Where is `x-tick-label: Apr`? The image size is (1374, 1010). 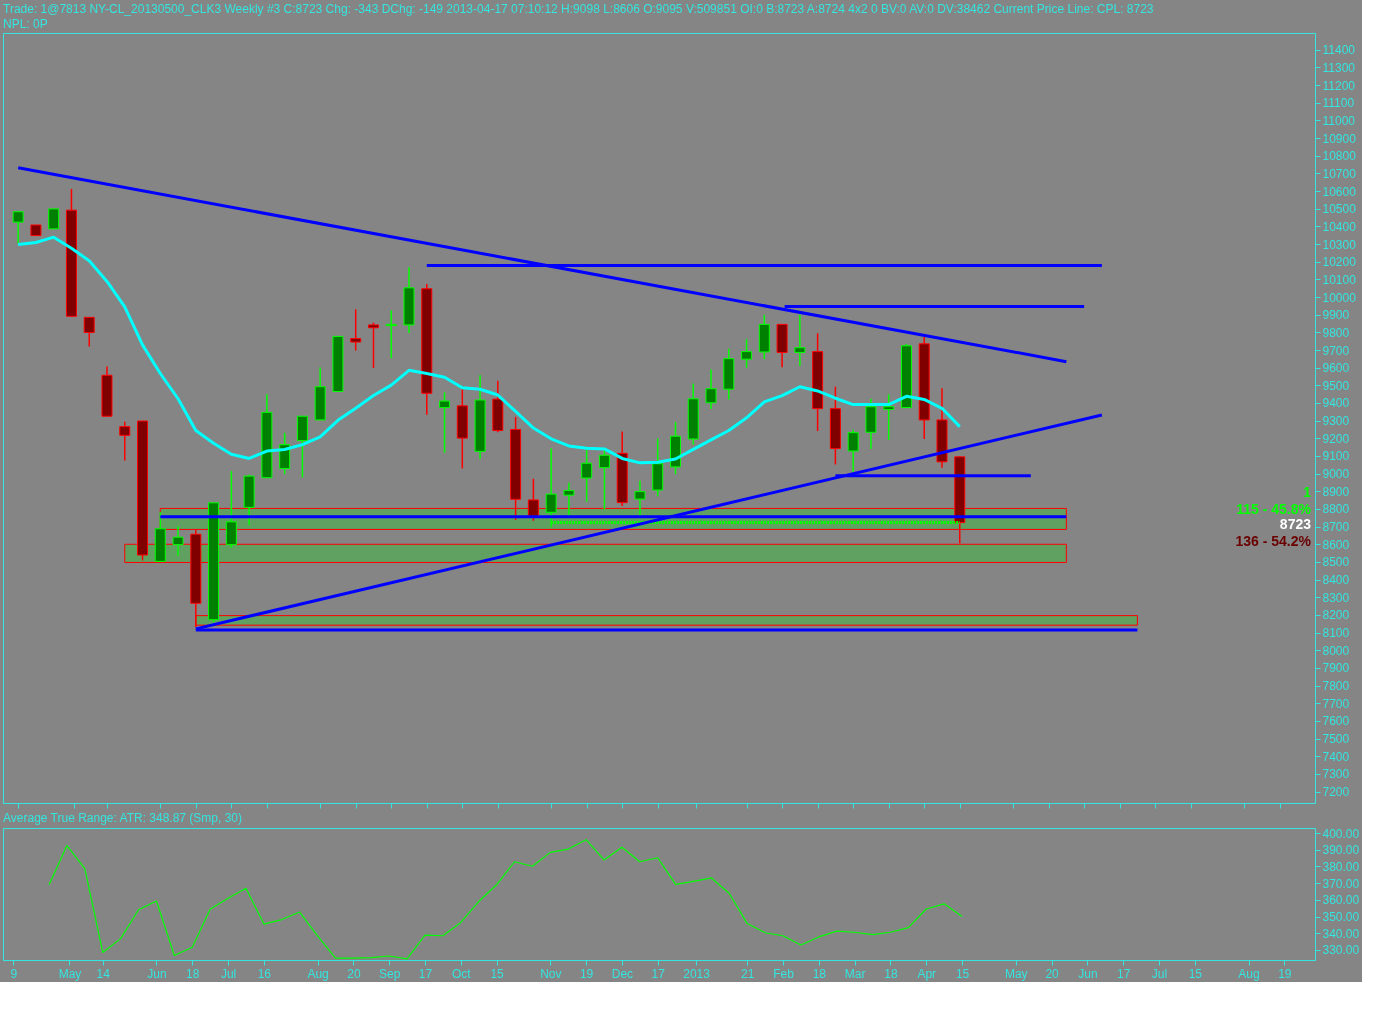 x-tick-label: Apr is located at coordinates (927, 973).